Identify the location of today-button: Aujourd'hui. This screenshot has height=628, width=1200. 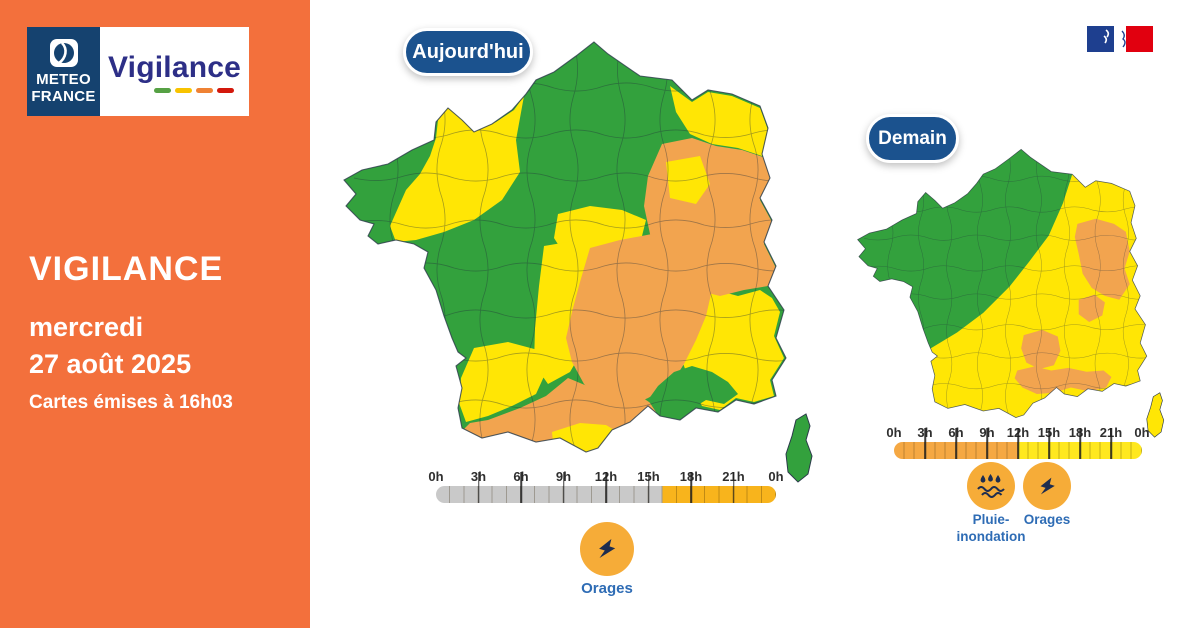
(468, 52).